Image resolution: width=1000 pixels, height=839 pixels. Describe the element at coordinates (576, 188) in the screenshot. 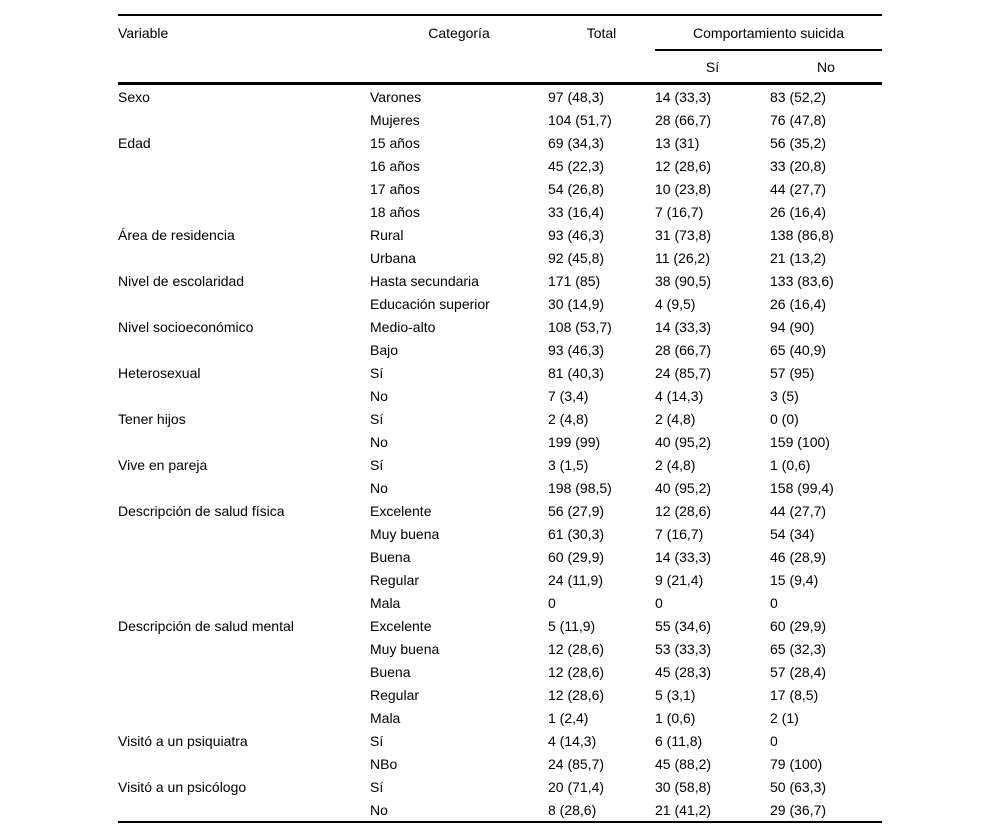

I see `cell-total: 54 (26,8)` at that location.